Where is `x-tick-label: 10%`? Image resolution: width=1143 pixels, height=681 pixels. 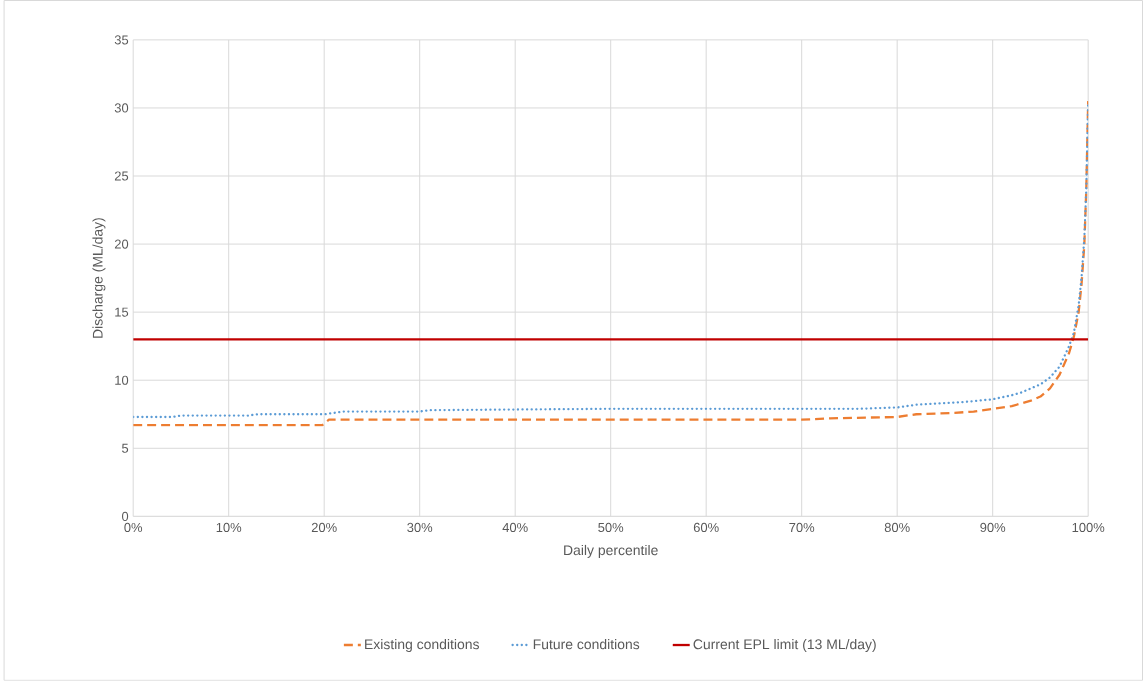
x-tick-label: 10% is located at coordinates (229, 527).